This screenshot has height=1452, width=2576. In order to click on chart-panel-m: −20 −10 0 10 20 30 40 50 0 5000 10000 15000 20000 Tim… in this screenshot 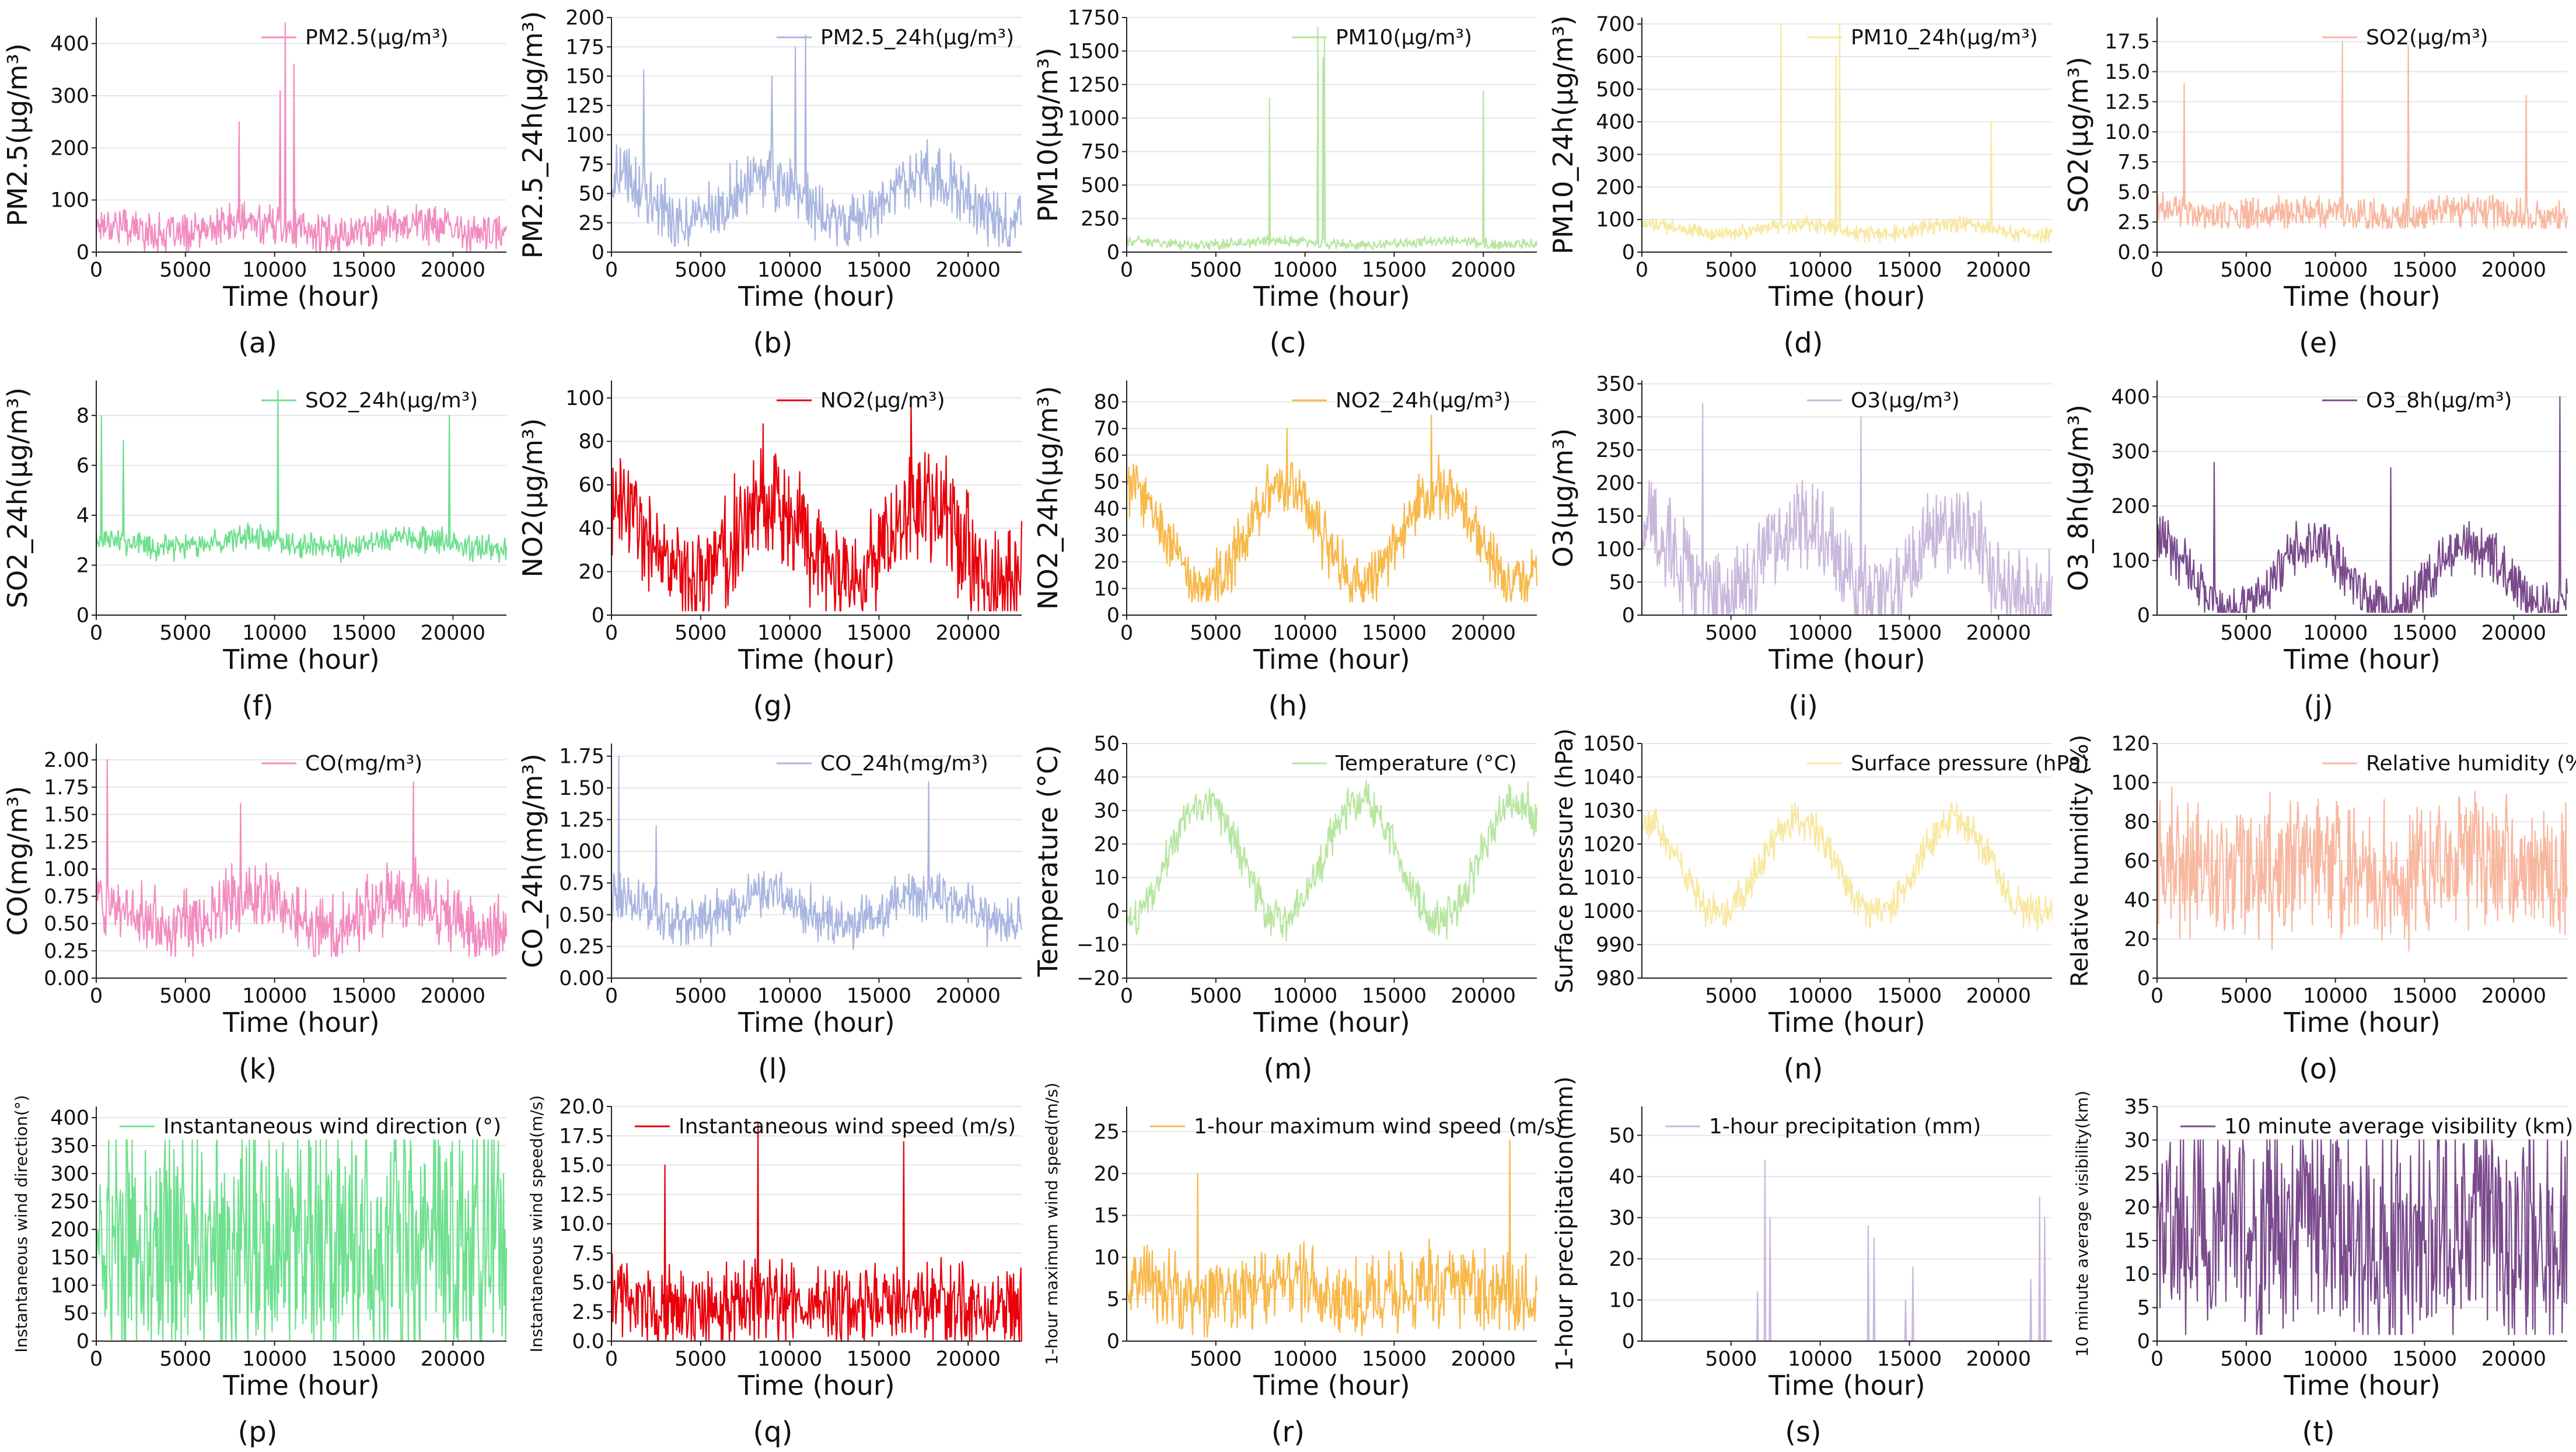, I will do `click(1288, 908)`.